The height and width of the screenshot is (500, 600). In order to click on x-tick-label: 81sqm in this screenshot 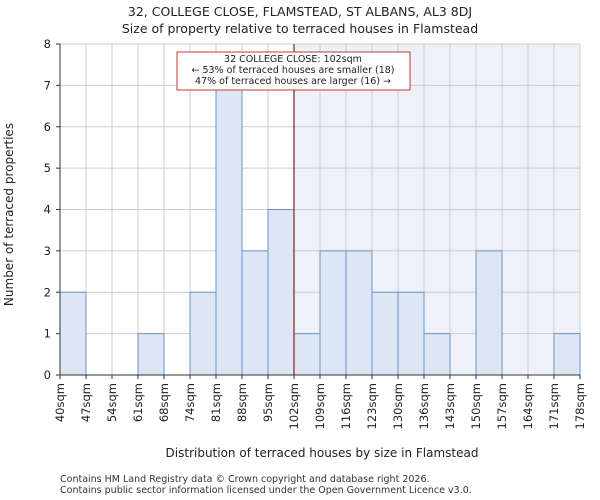, I will do `click(216, 402)`.